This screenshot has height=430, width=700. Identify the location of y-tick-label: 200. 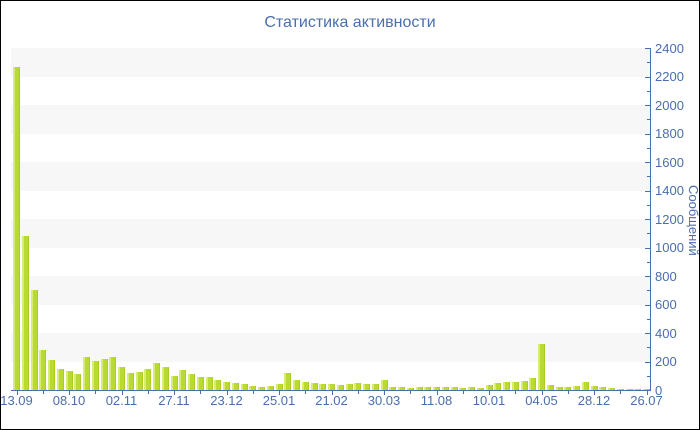
(666, 361).